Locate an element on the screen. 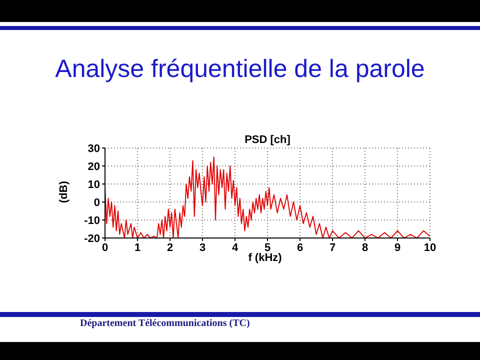 The height and width of the screenshot is (360, 480). chart-title: Analyse fréquentielle de la parole is located at coordinates (240, 69).